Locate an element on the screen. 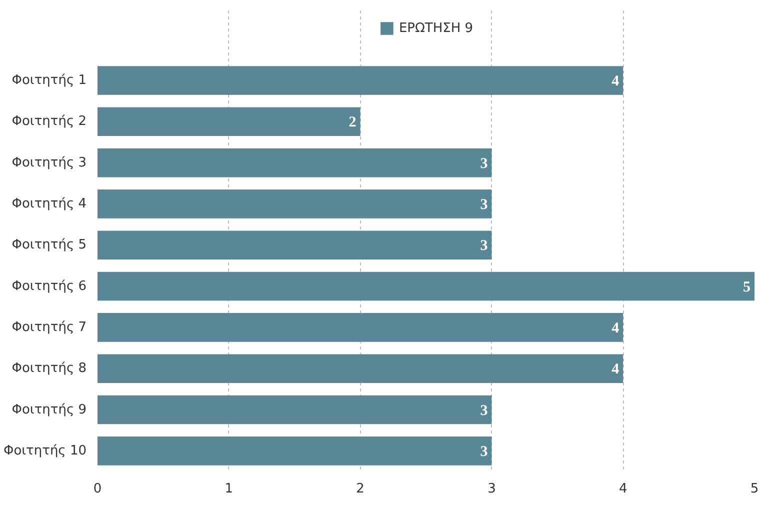 Image resolution: width=783 pixels, height=510 pixels. y-tick-label: Φοιτητής 4 is located at coordinates (49, 204).